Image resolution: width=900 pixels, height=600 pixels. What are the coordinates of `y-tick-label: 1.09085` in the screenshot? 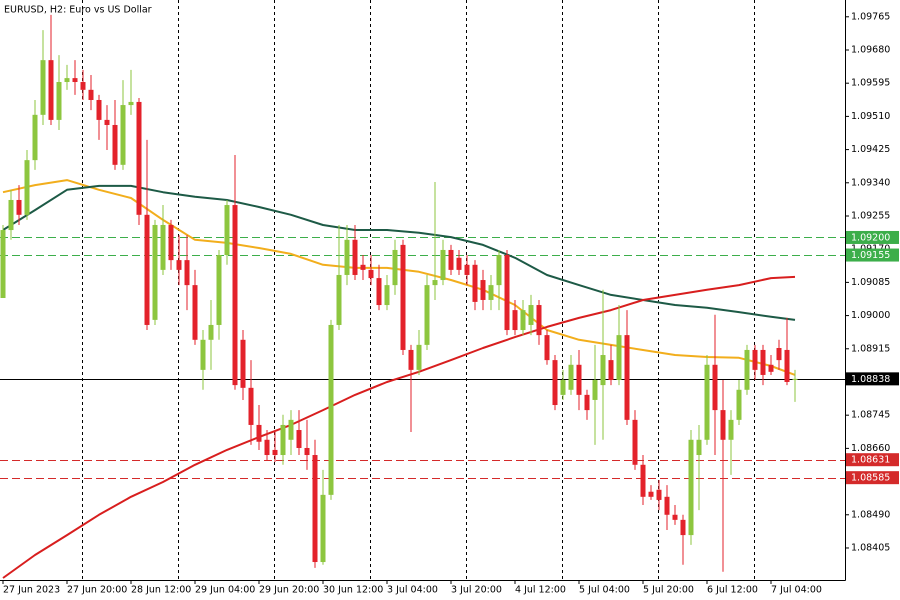 It's located at (870, 282).